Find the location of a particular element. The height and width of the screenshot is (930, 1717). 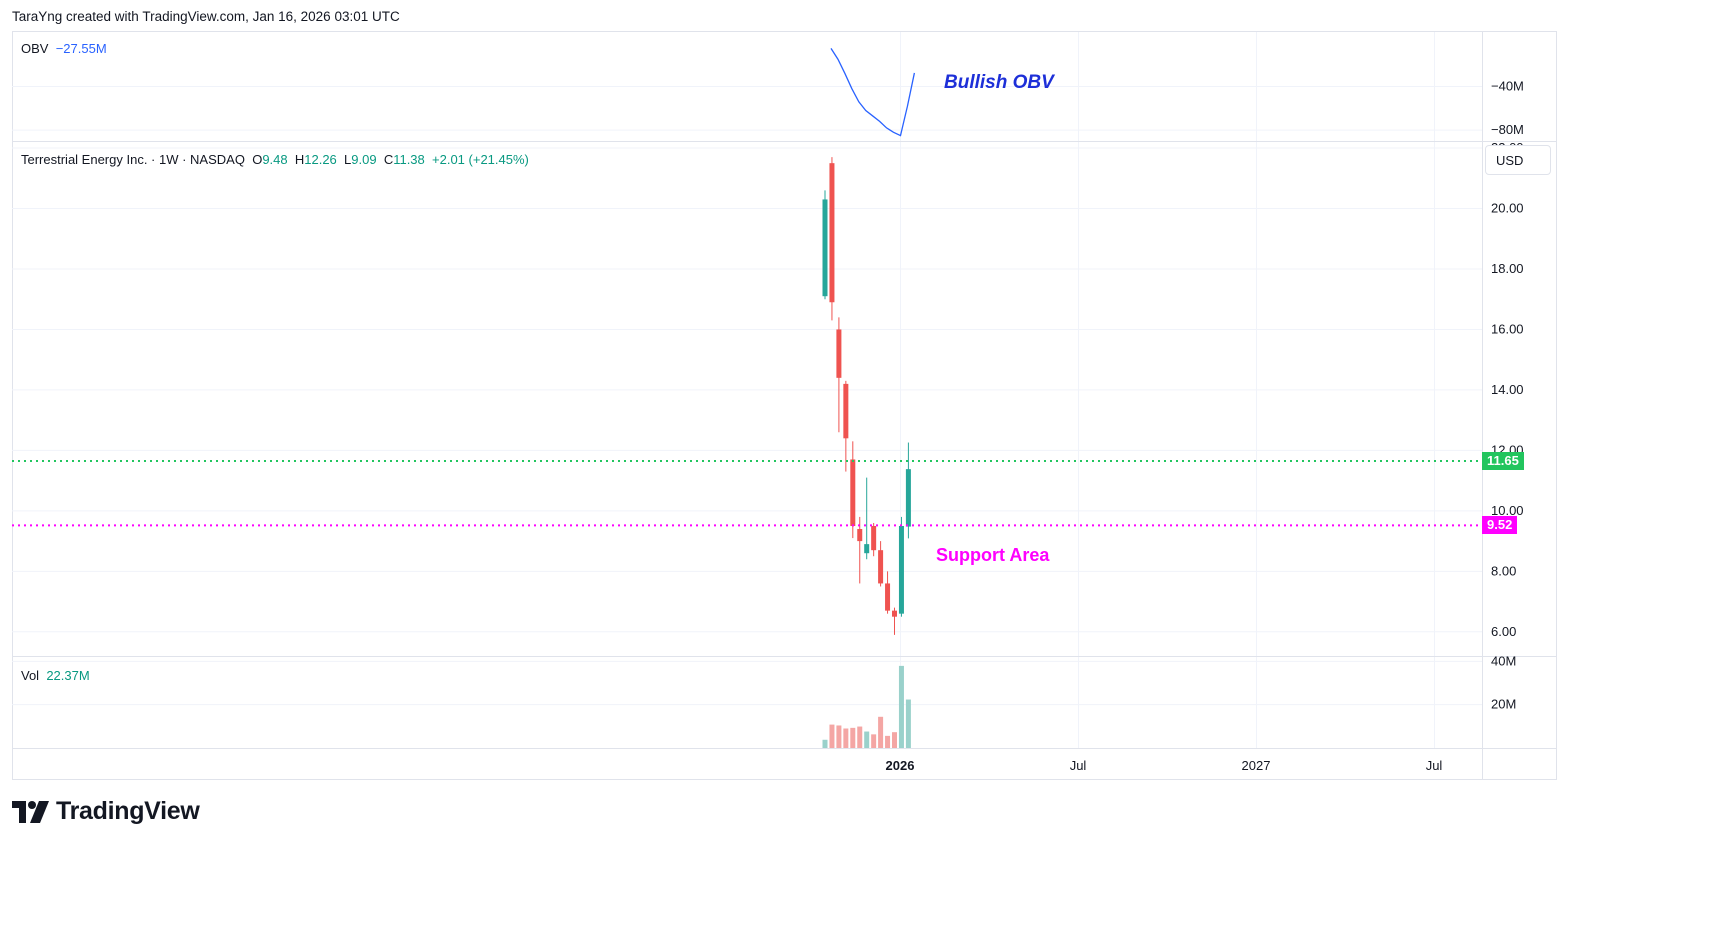

obv-legend-label: OBV is located at coordinates (35, 48).